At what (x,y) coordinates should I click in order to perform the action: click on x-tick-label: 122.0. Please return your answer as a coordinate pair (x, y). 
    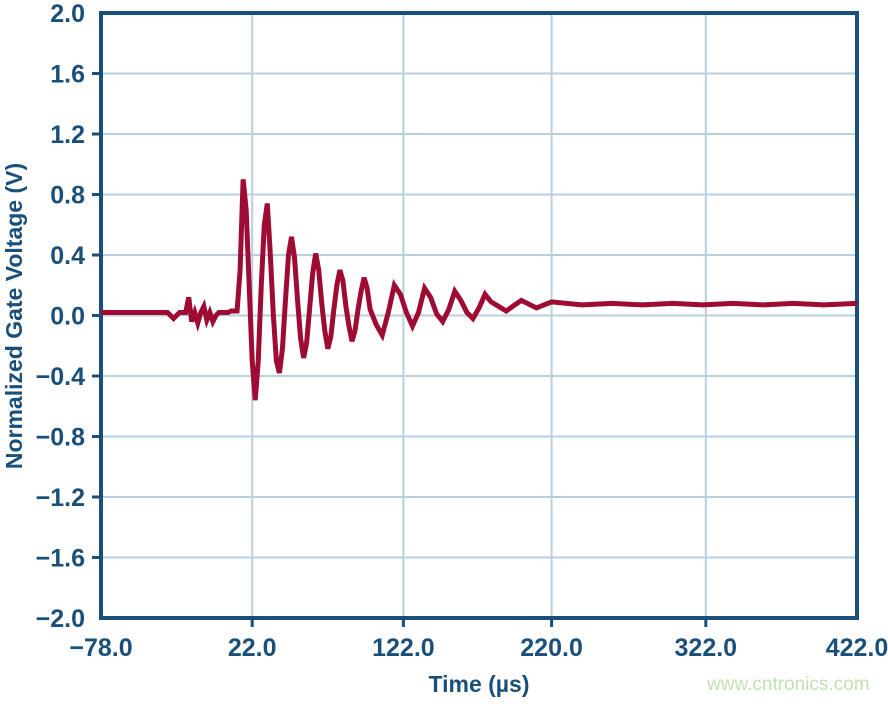
    Looking at the image, I should click on (403, 648).